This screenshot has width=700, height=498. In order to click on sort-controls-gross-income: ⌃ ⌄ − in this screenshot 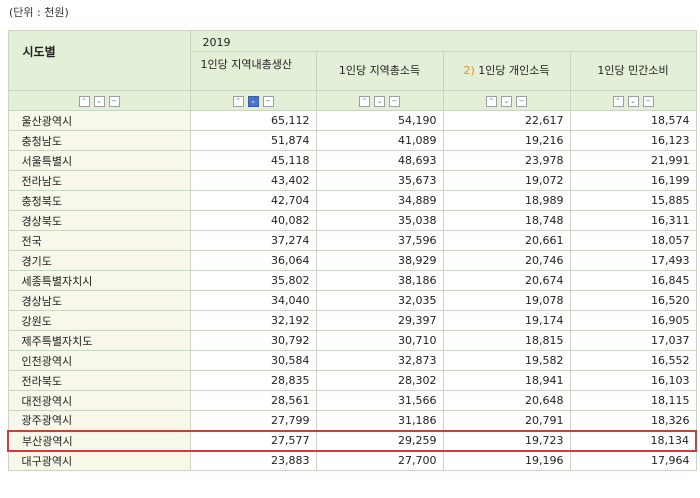, I will do `click(379, 100)`.